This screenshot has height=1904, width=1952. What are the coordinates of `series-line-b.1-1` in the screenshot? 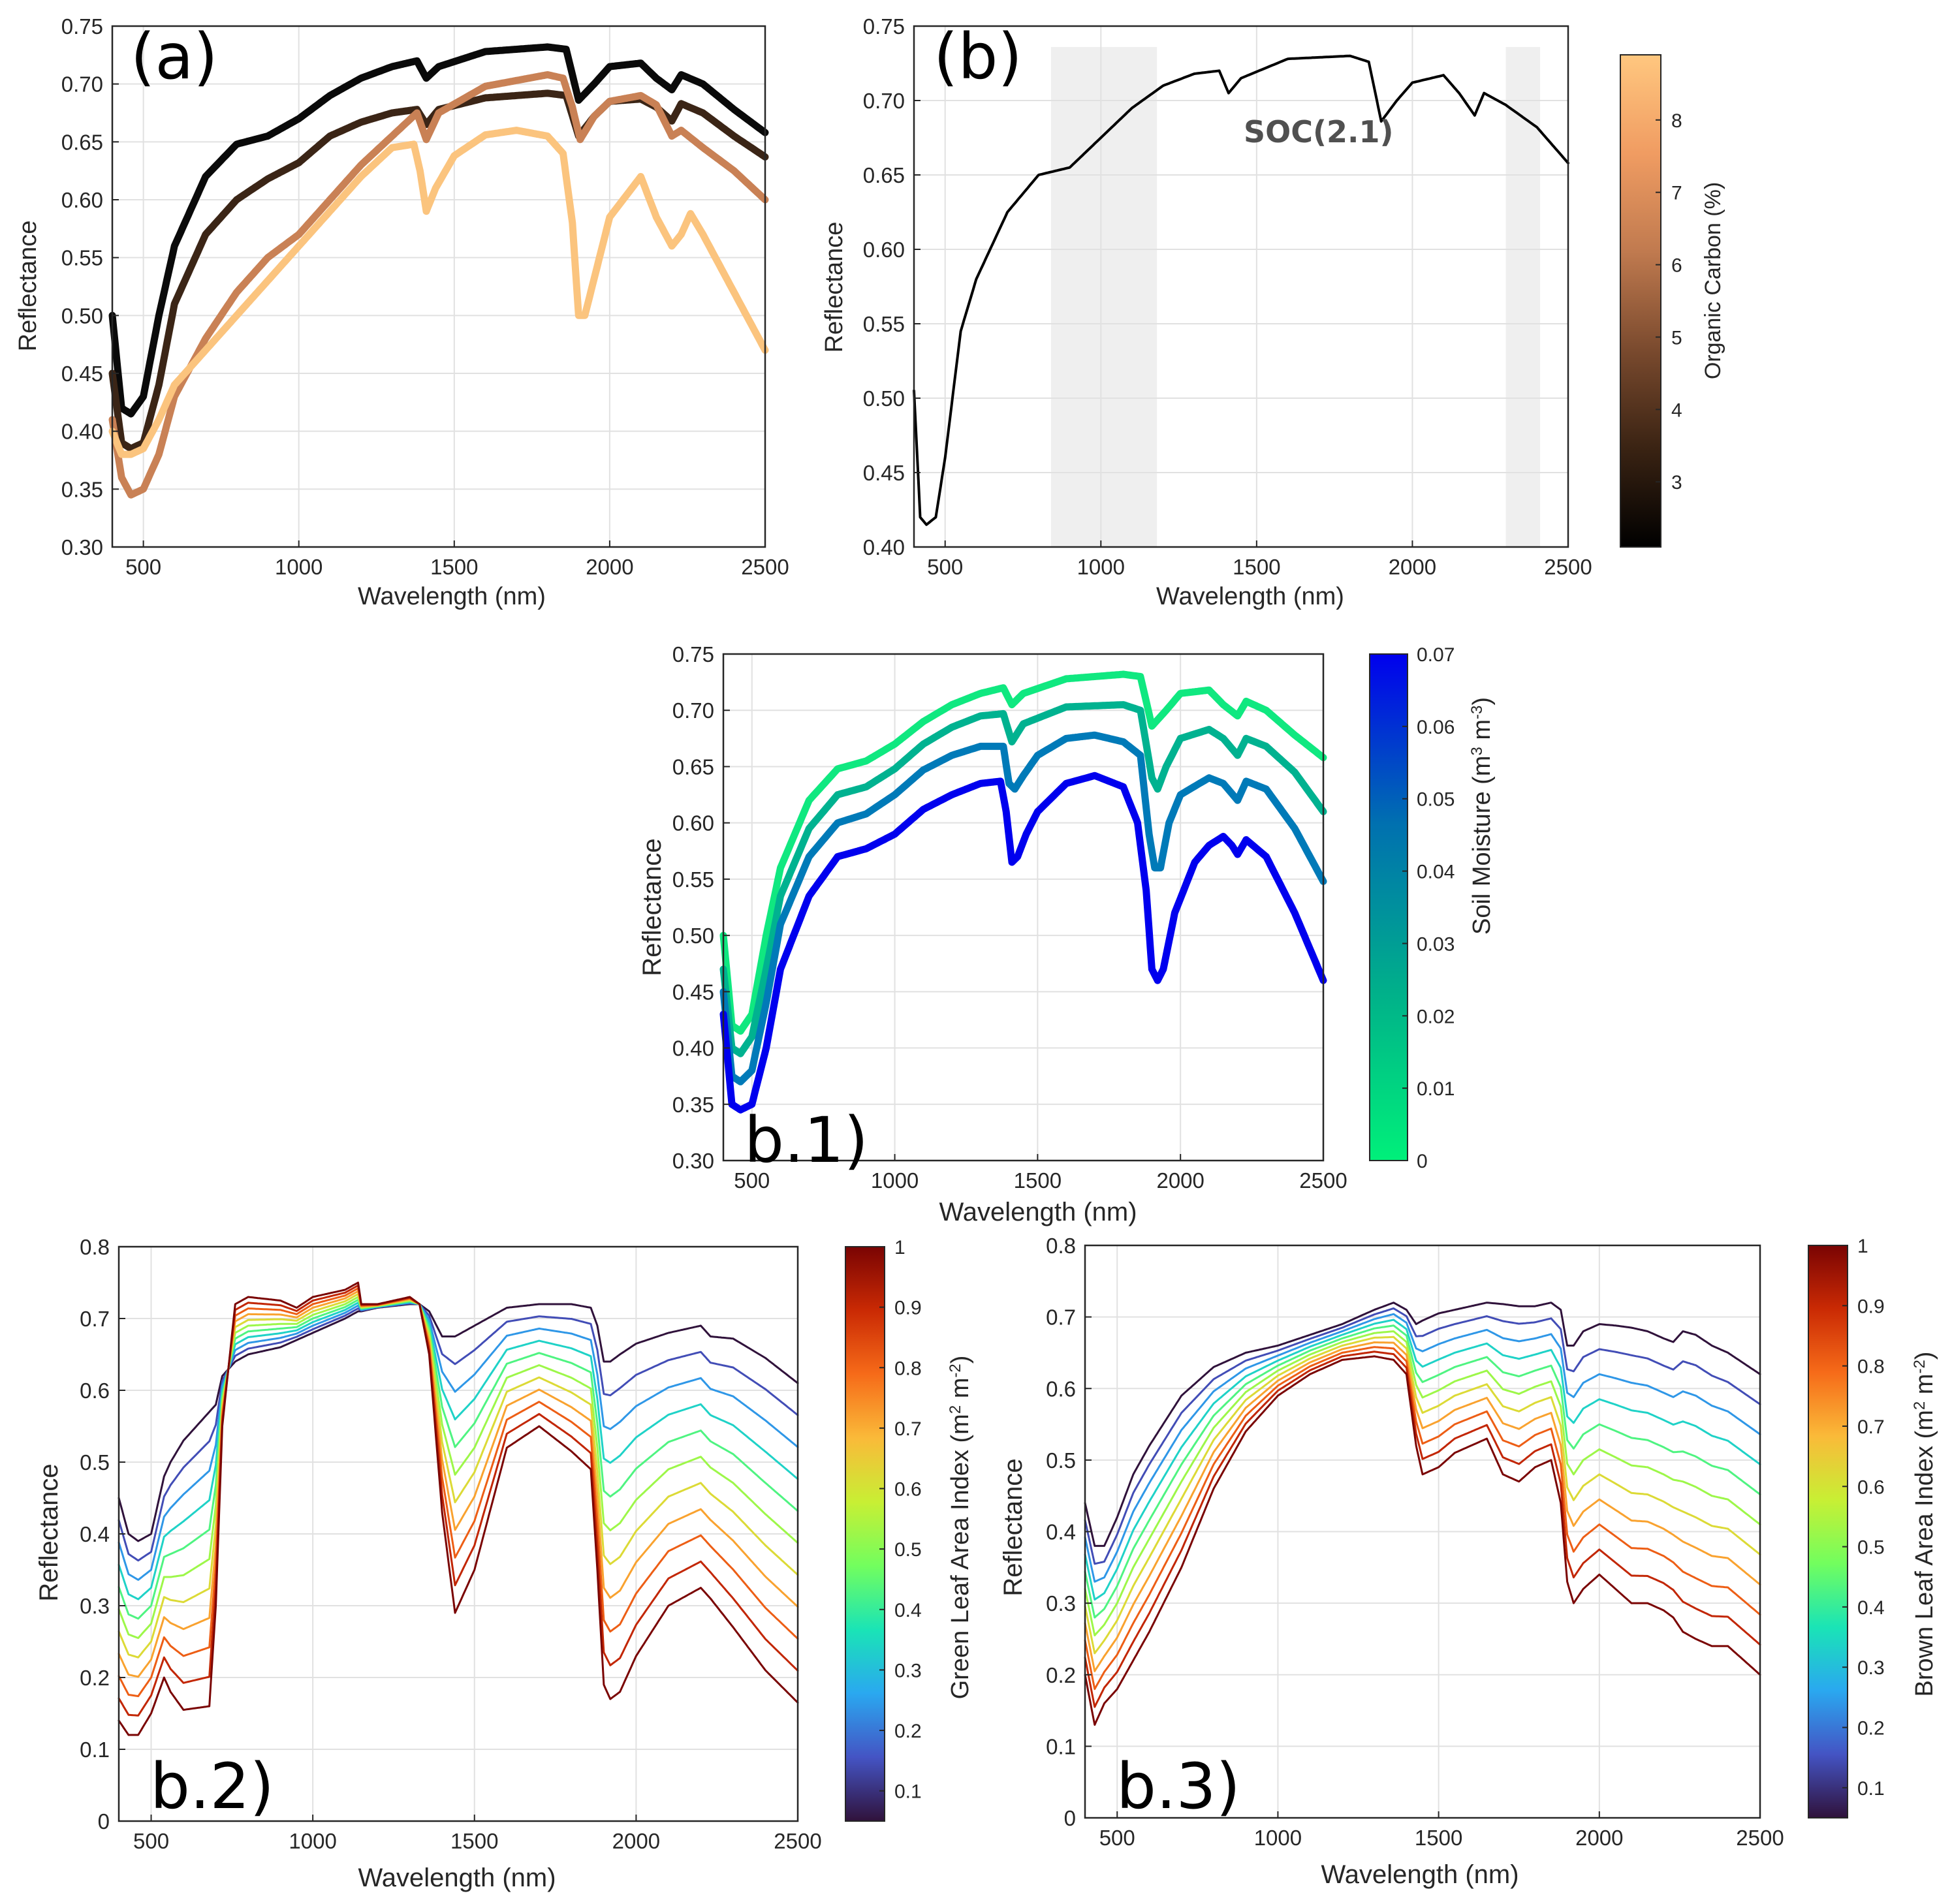 It's located at (1023, 879).